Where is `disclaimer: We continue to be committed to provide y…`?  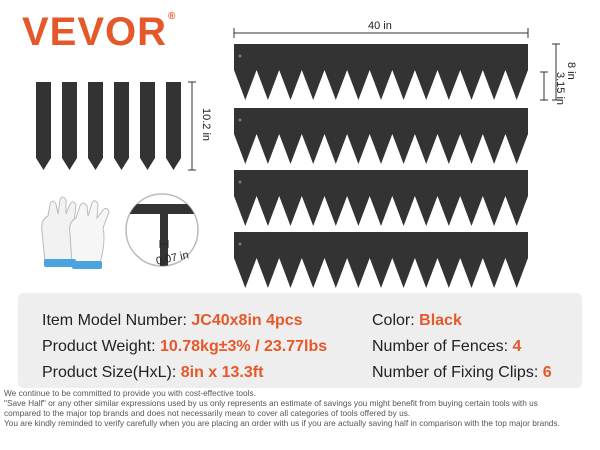 disclaimer: We continue to be committed to provide y… is located at coordinates (300, 408).